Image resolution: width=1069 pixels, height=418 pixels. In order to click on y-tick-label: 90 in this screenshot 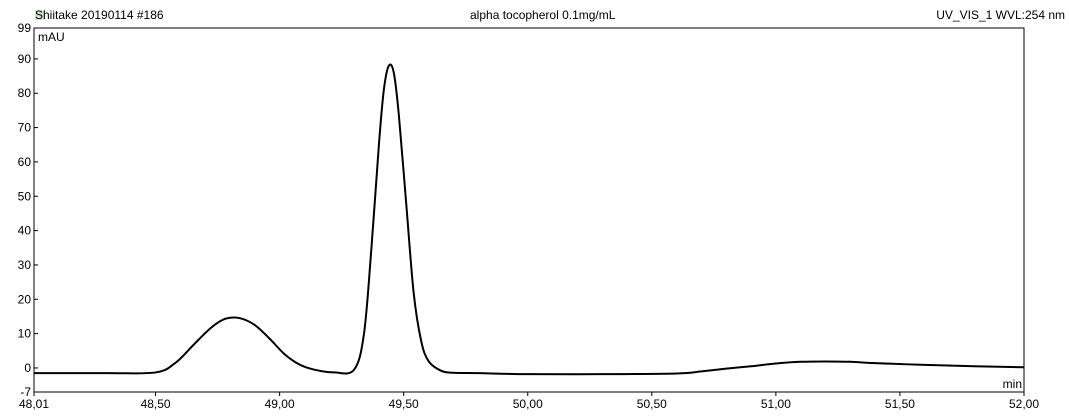, I will do `click(25, 59)`.